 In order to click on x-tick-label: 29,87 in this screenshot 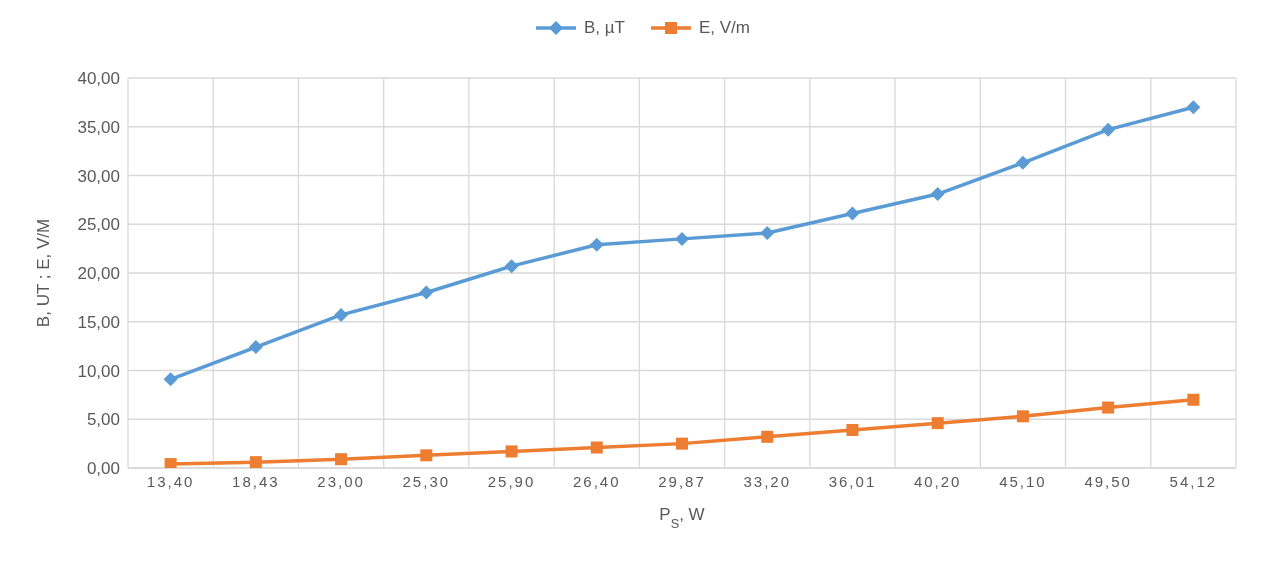, I will do `click(682, 481)`.